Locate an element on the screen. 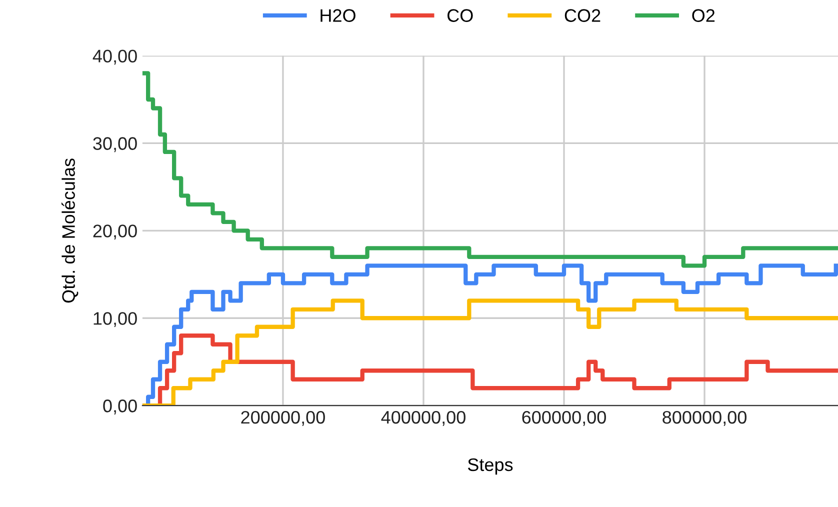 The width and height of the screenshot is (838, 507). x-tick-label: 200000,00 is located at coordinates (283, 418).